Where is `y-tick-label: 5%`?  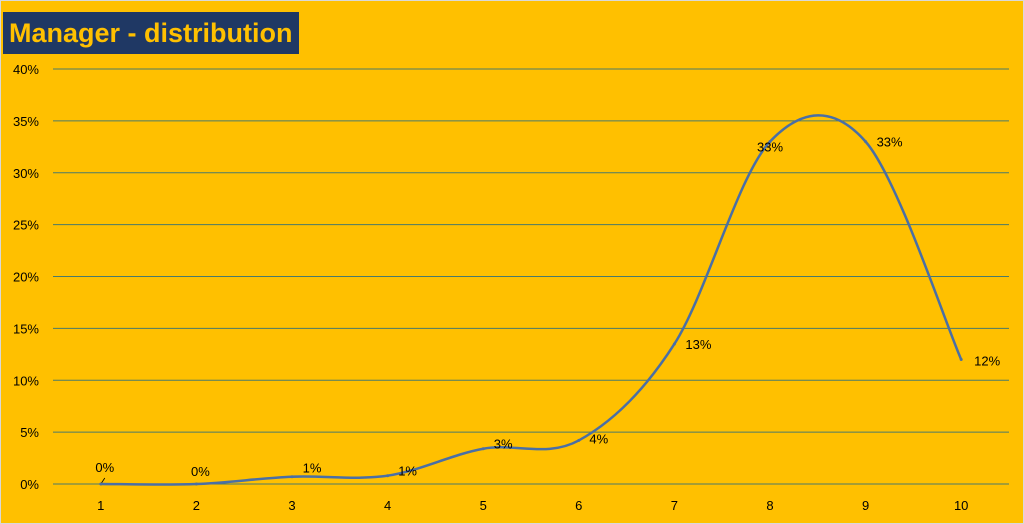
y-tick-label: 5% is located at coordinates (29, 432).